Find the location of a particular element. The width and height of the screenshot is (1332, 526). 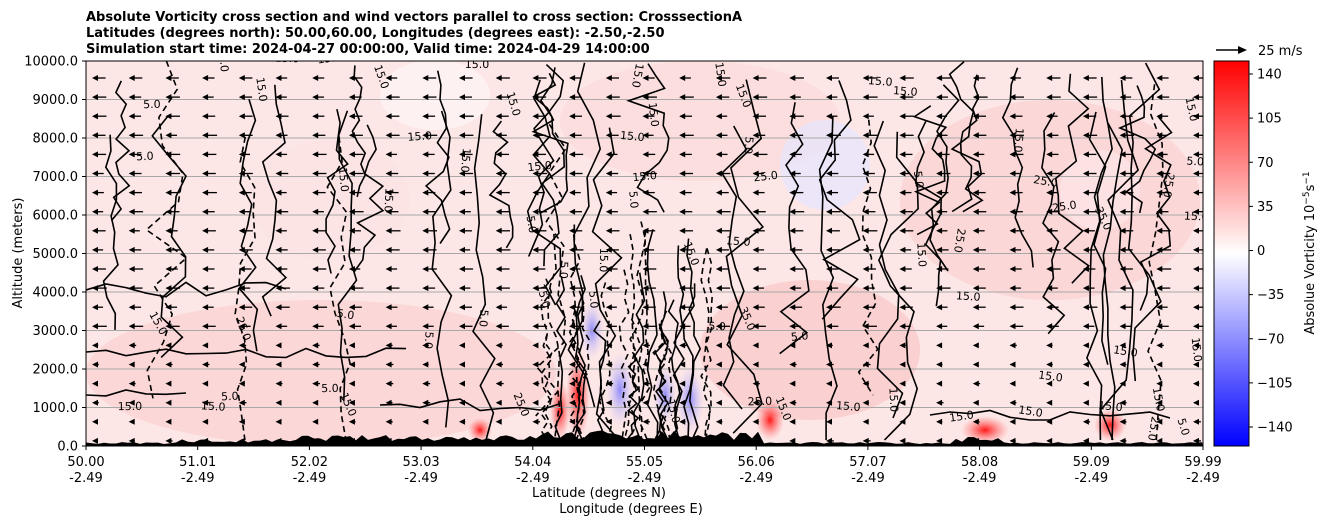

y-tick-label: 6000.0 is located at coordinates (56, 216).